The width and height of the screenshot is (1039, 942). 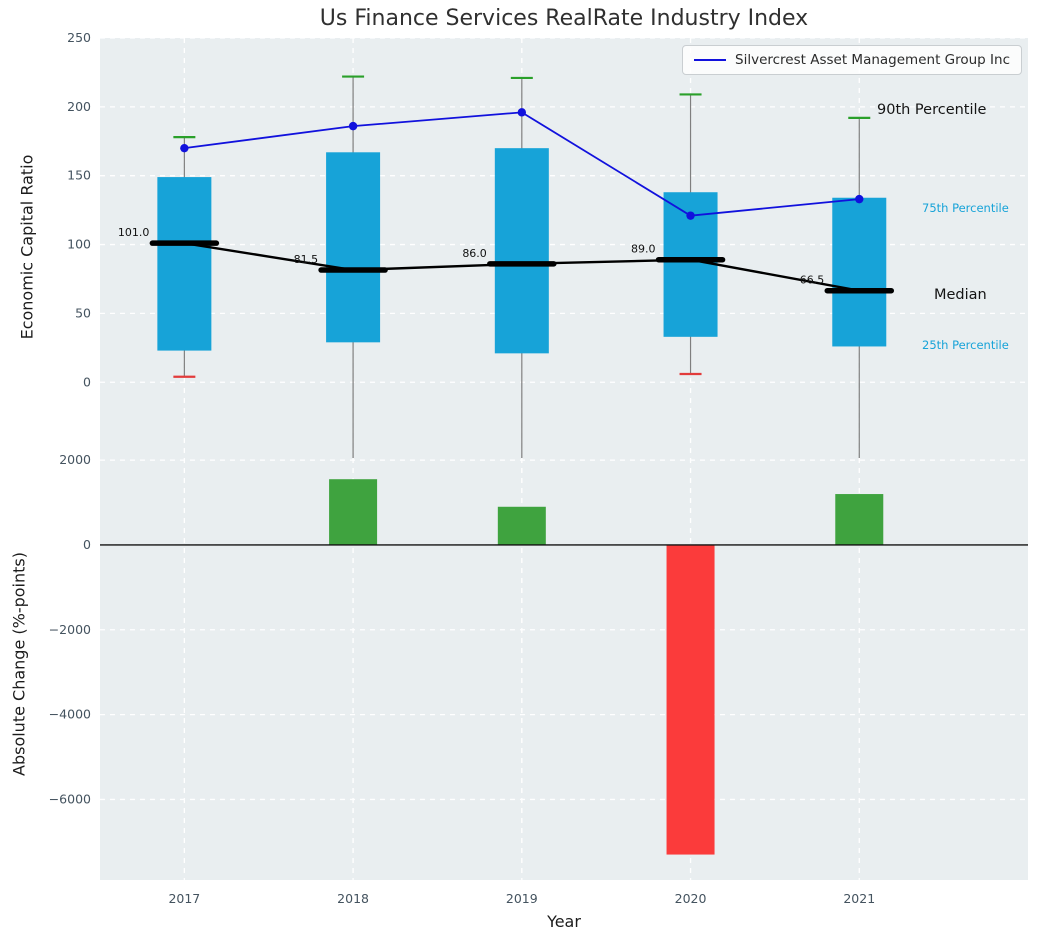 What do you see at coordinates (79, 175) in the screenshot?
I see `top-y-tick-label: 150` at bounding box center [79, 175].